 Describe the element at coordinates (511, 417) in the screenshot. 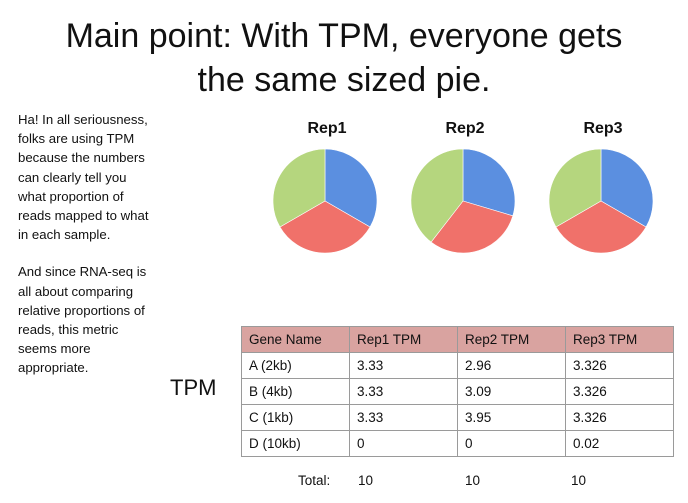

I see `table-cell: 3.95` at that location.